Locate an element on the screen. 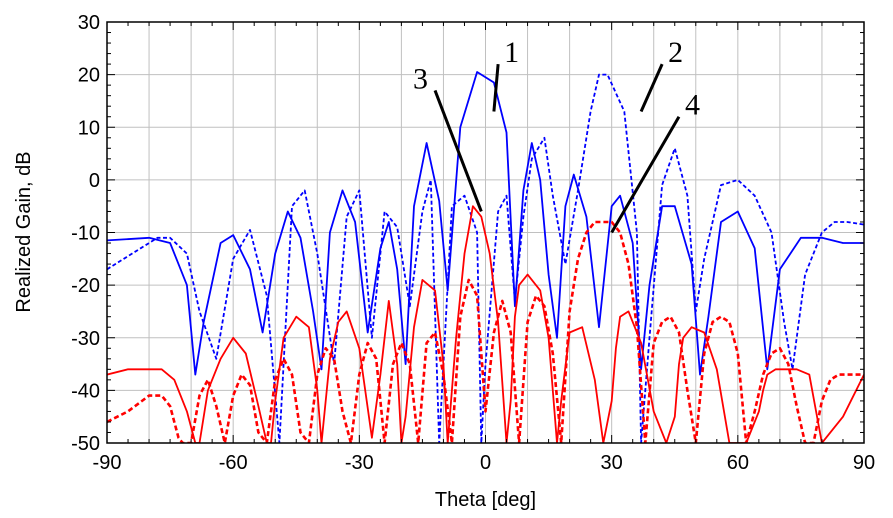 The height and width of the screenshot is (518, 893). x-tick-label: 60 is located at coordinates (738, 463).